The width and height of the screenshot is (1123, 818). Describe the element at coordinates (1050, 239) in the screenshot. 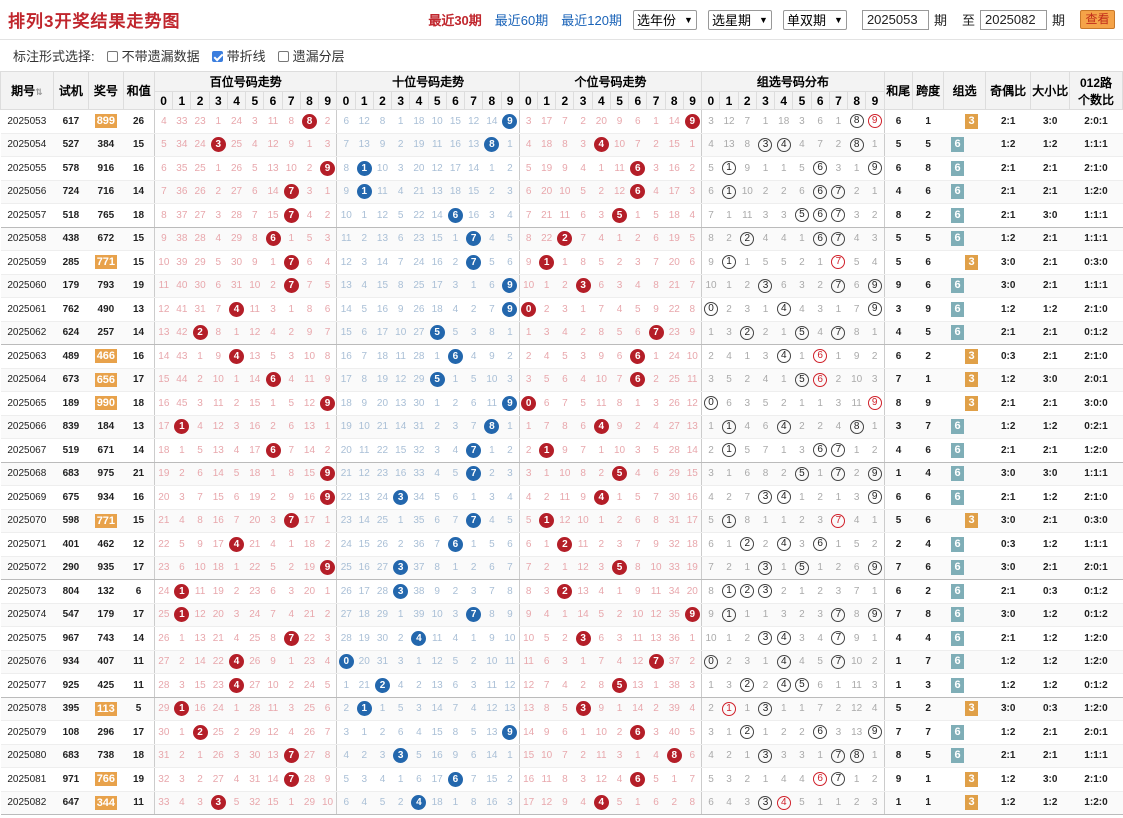

I see `bs-cell: 2:1` at that location.